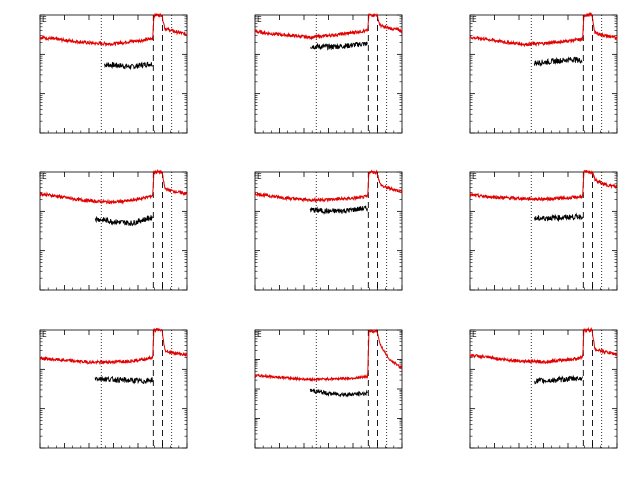  I want to click on detector-panel-3: E, so click(543, 72).